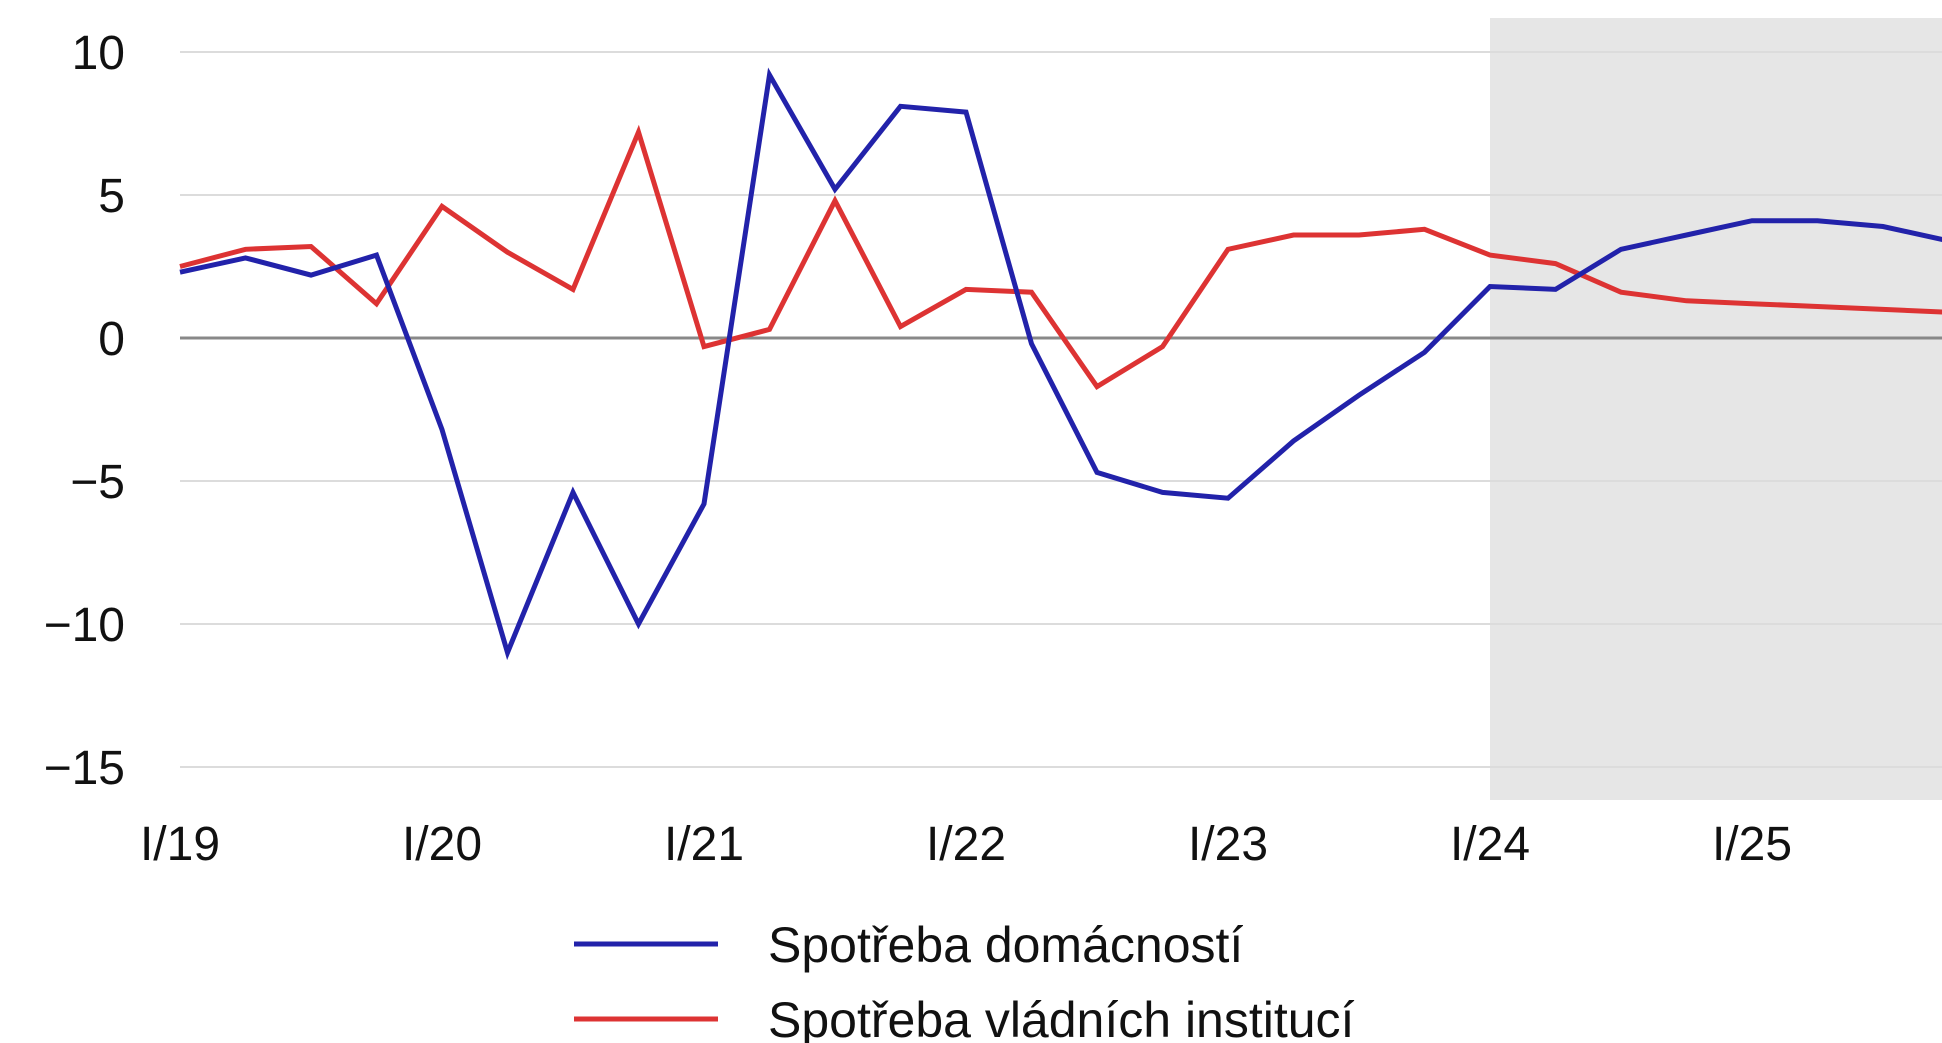 The height and width of the screenshot is (1043, 1942). I want to click on x-tick-label: I/22, so click(966, 844).